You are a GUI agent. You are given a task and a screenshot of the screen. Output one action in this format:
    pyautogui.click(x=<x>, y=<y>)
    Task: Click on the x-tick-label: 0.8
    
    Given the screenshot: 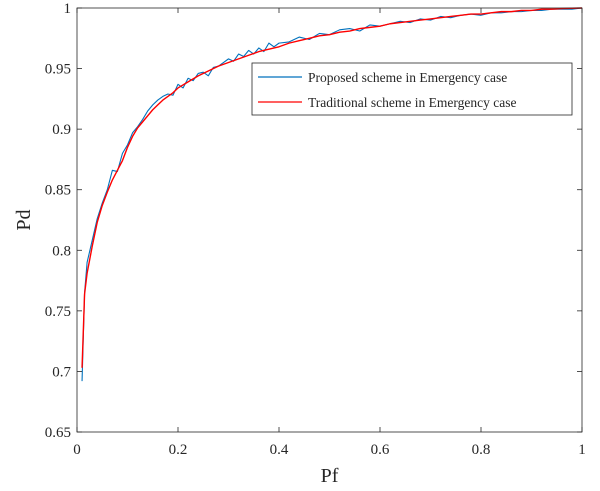 What is the action you would take?
    pyautogui.click(x=481, y=450)
    